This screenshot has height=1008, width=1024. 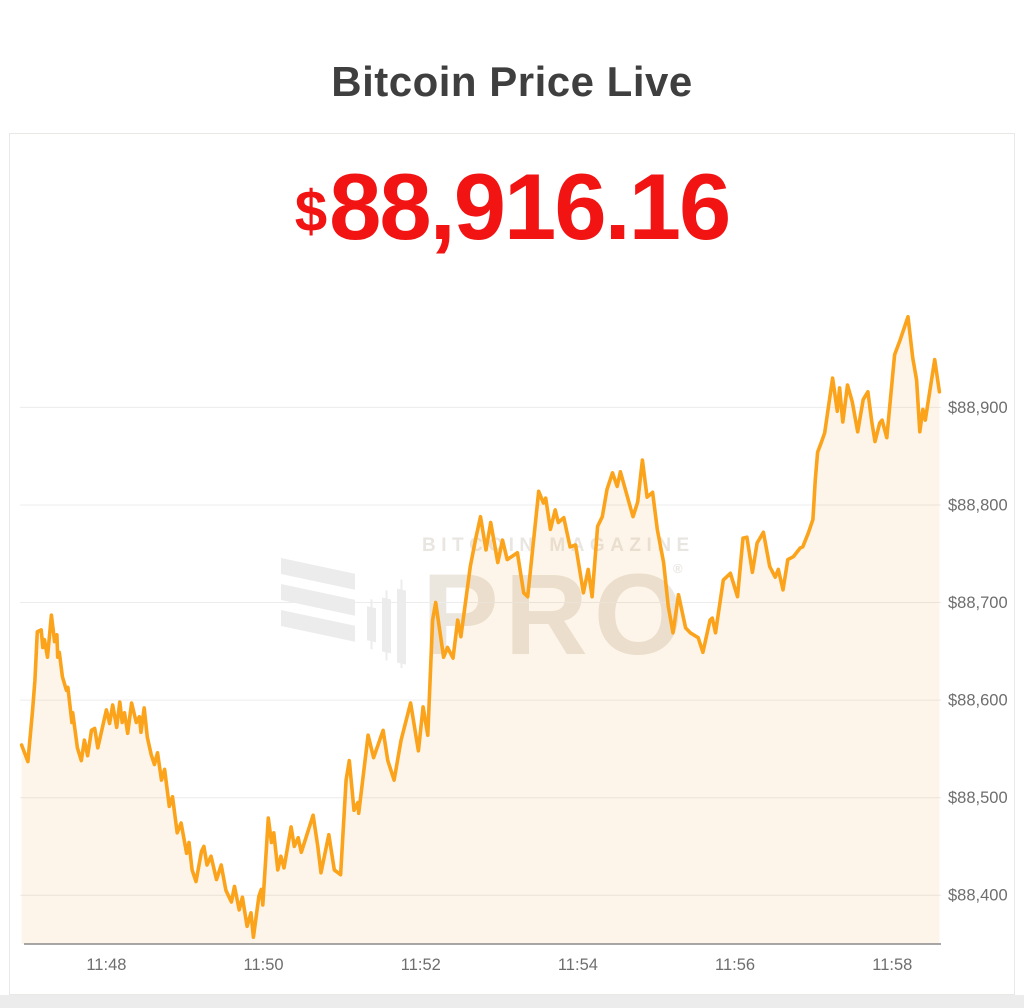 I want to click on y-tick-label: $88,500, so click(x=978, y=798).